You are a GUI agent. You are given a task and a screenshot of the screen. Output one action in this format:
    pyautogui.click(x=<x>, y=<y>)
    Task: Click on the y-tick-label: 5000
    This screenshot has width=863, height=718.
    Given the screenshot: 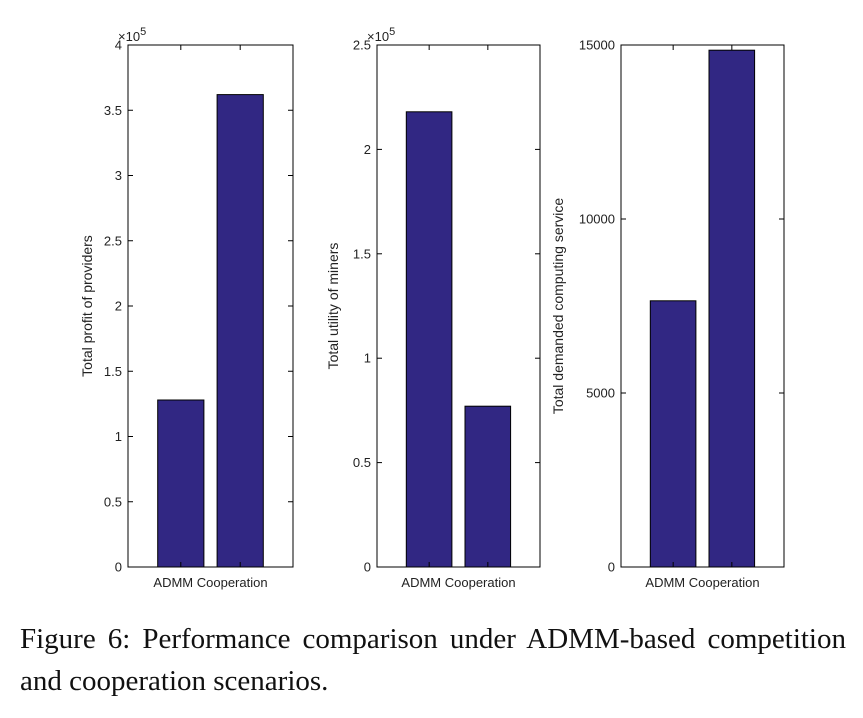 What is the action you would take?
    pyautogui.click(x=600, y=393)
    